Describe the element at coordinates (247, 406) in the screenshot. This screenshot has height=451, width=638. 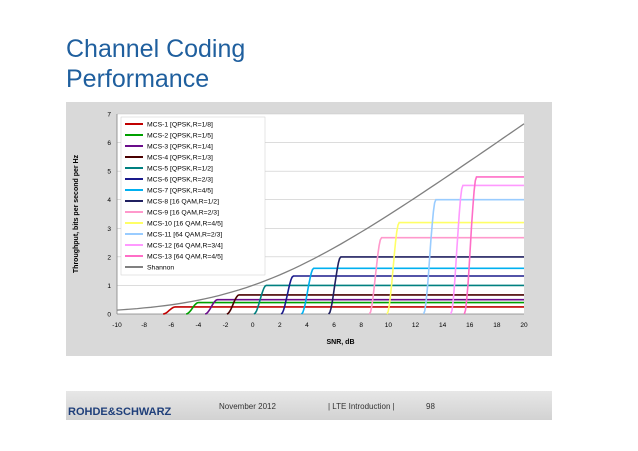
I see `footer-date: November 2012` at that location.